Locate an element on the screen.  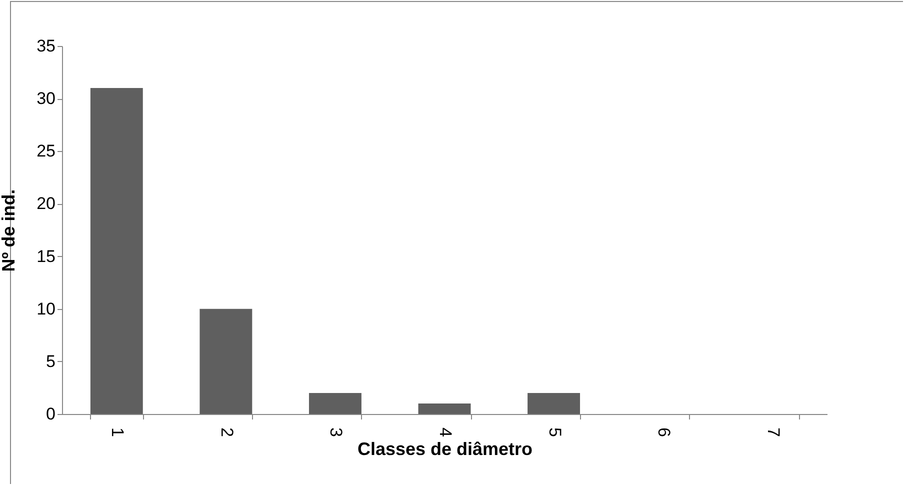
x-tick-label: 2 is located at coordinates (226, 432).